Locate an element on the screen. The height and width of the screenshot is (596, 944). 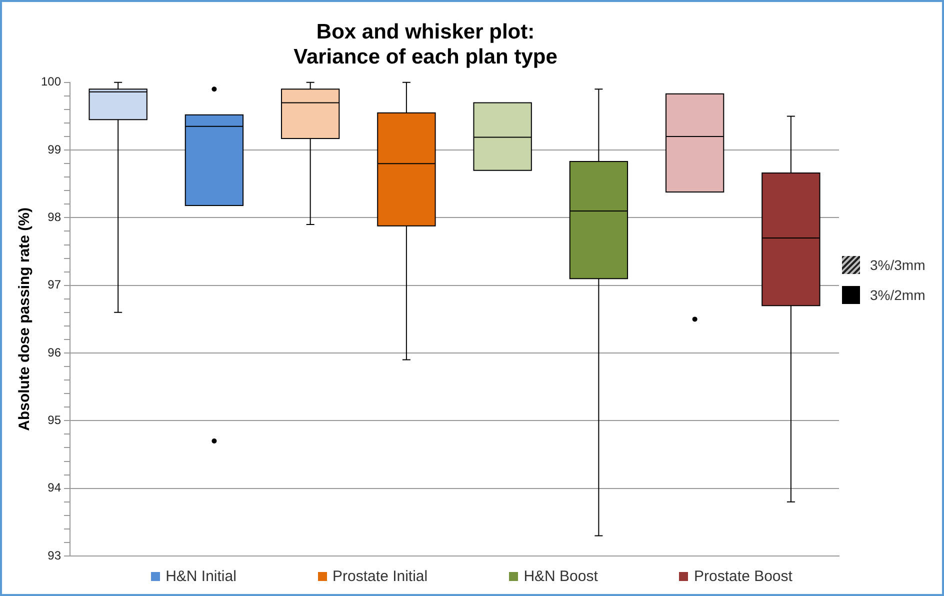
y-tick-label: 93 is located at coordinates (55, 555).